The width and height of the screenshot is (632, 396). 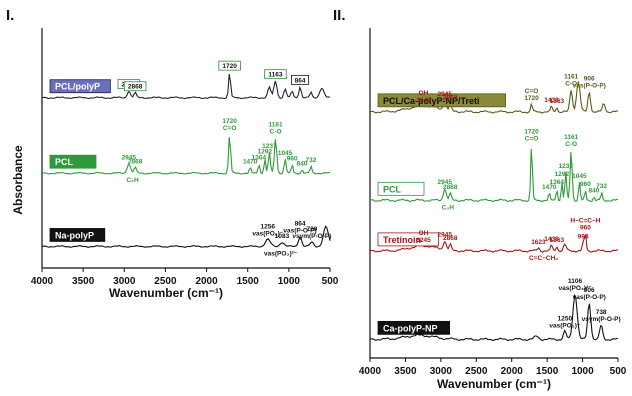 I want to click on series-label: Ca-polyP-NP, so click(x=410, y=328).